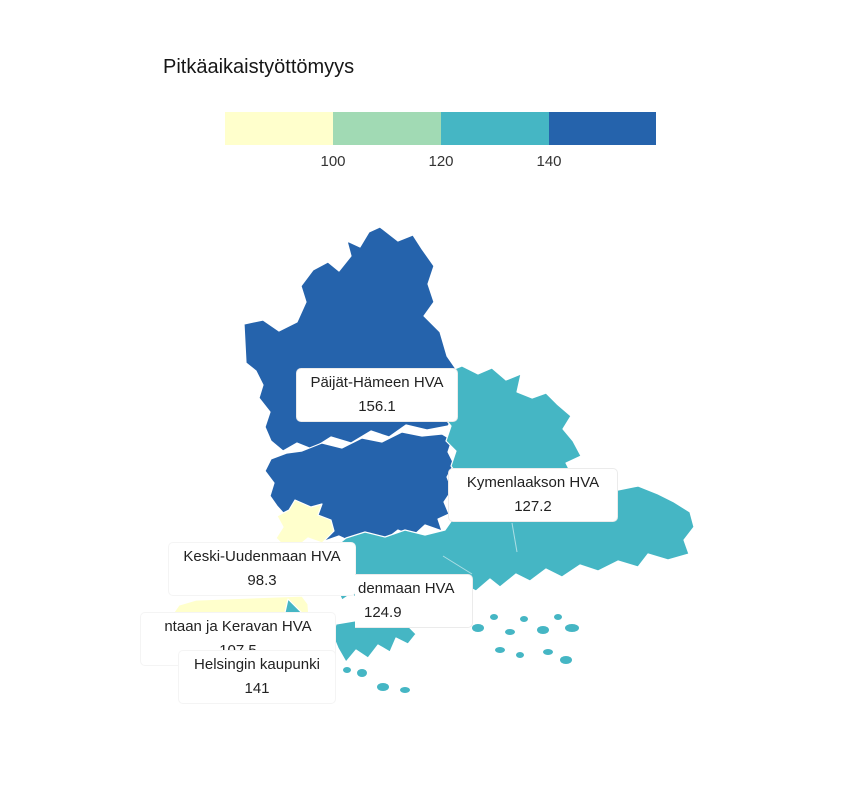 Image resolution: width=864 pixels, height=792 pixels. What do you see at coordinates (259, 67) in the screenshot?
I see `chart-title: Pitkäaikaistyöttömyys` at bounding box center [259, 67].